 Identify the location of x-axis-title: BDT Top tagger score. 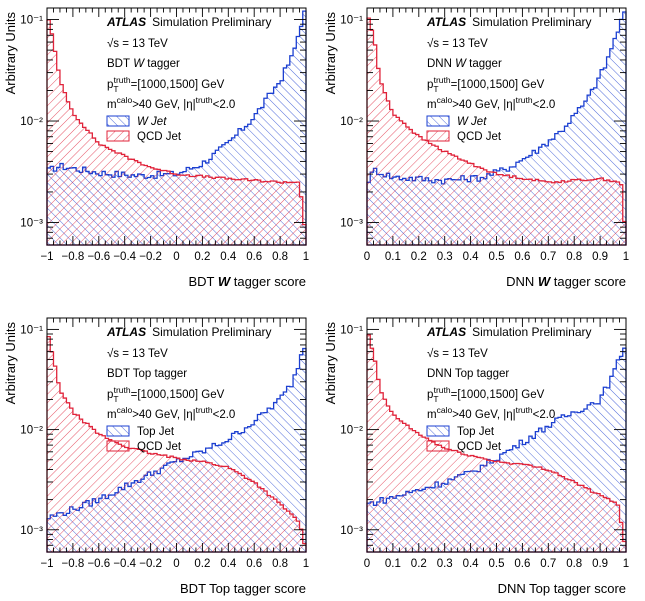
(243, 588).